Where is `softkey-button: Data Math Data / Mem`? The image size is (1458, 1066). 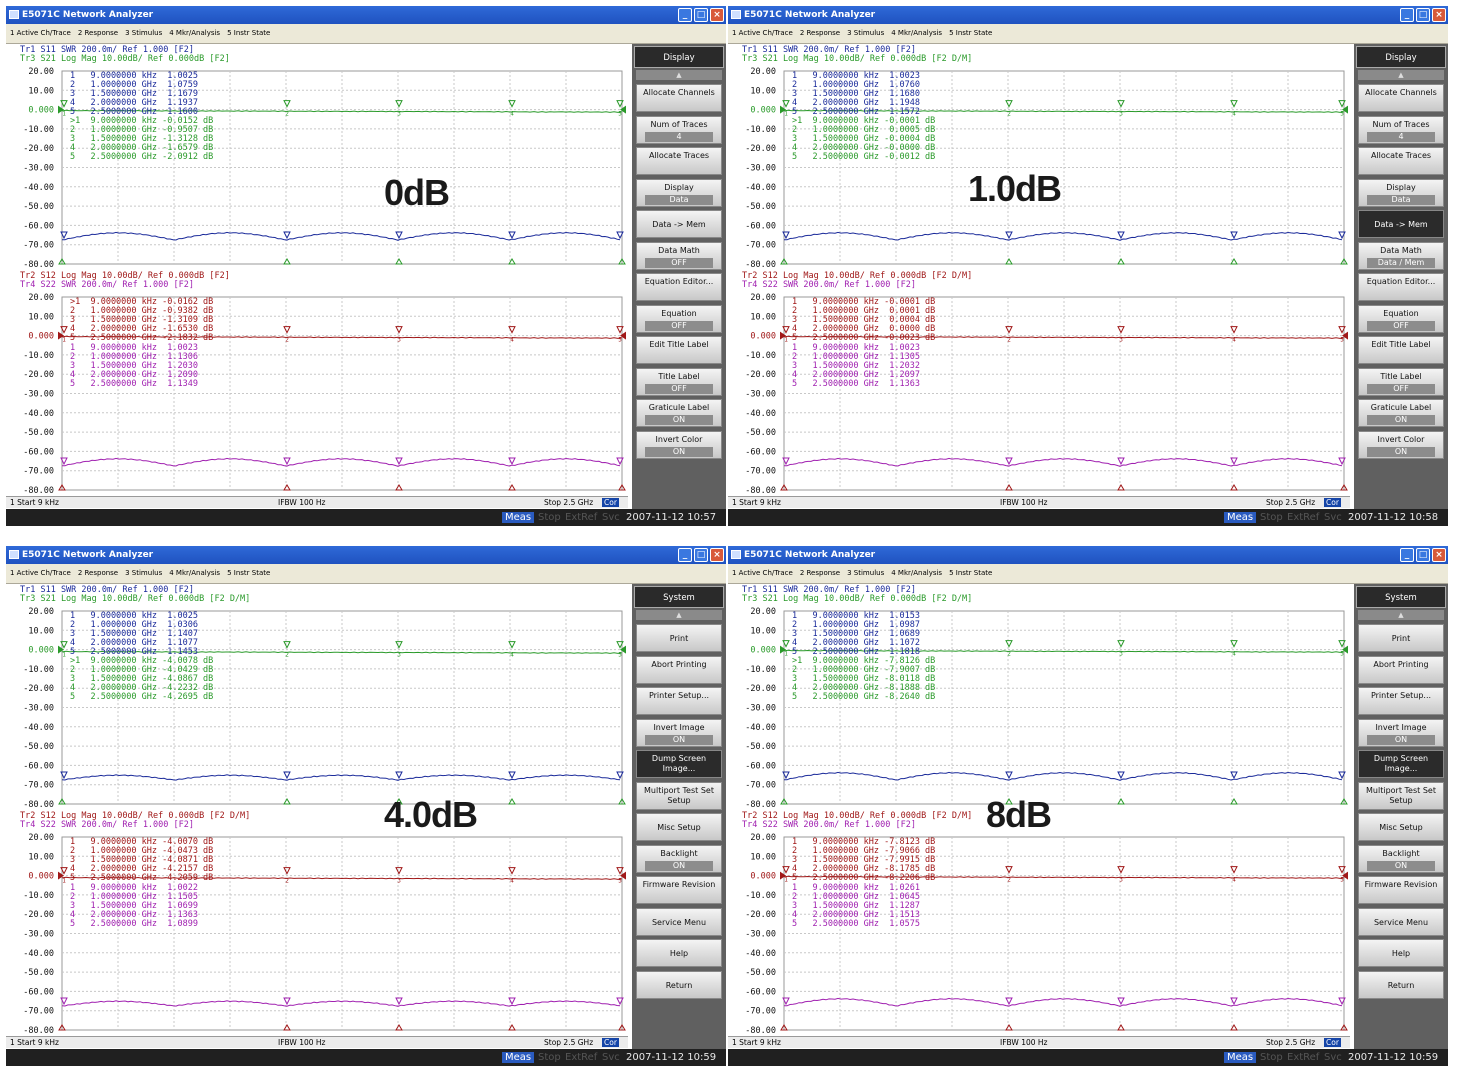
softkey-button: Data Math Data / Mem is located at coordinates (1401, 255).